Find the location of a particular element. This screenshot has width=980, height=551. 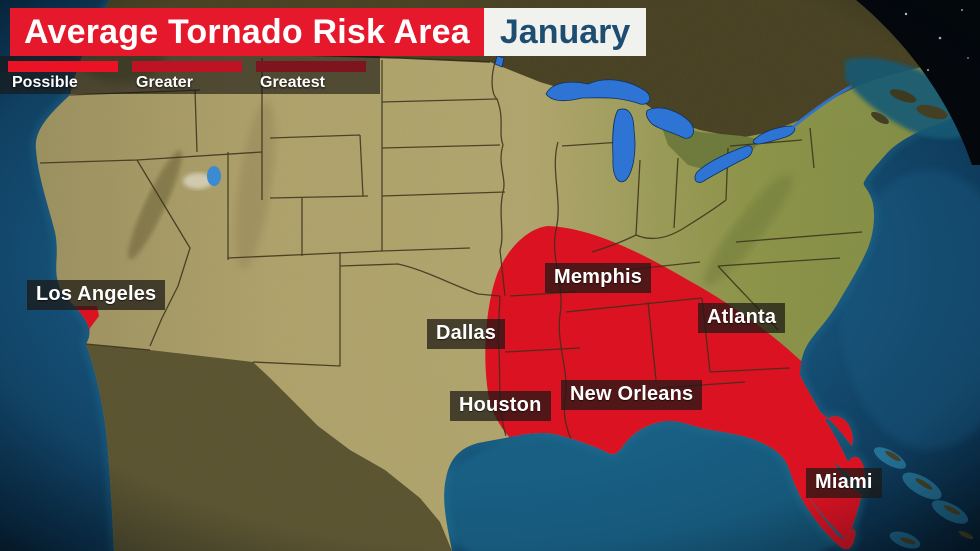

city-label-atlanta: Atlanta is located at coordinates (742, 318).